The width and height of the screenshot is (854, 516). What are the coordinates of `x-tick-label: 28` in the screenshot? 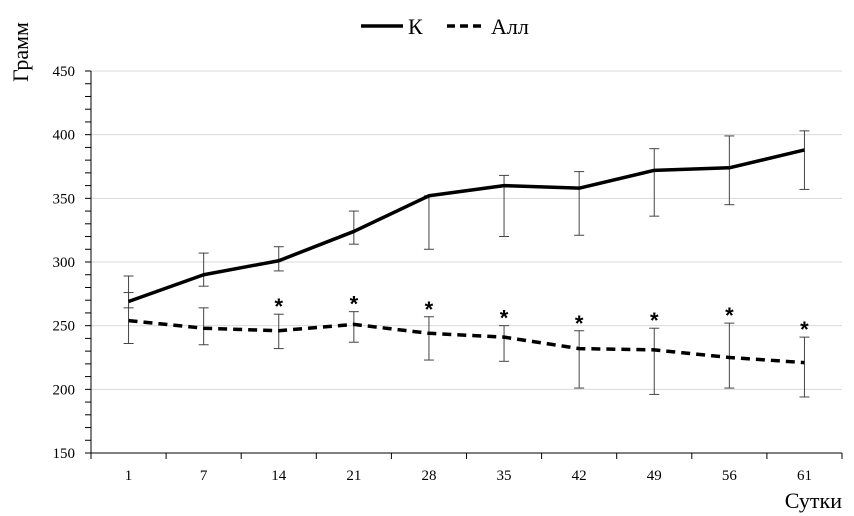 It's located at (428, 476).